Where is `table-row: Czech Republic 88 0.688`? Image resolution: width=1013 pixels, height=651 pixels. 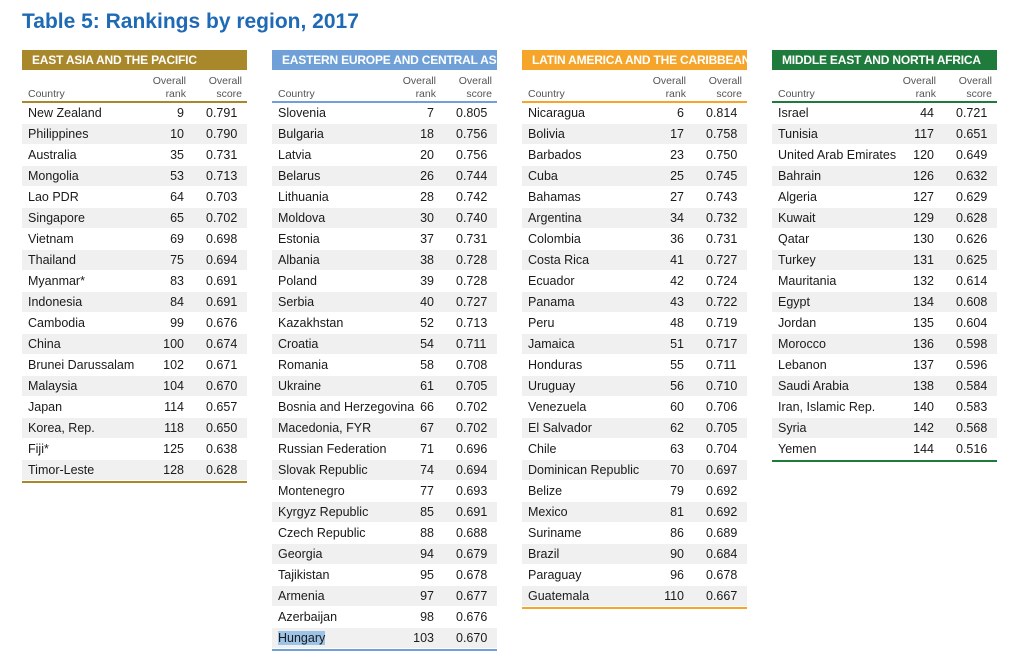
table-row: Czech Republic 88 0.688 is located at coordinates (384, 533).